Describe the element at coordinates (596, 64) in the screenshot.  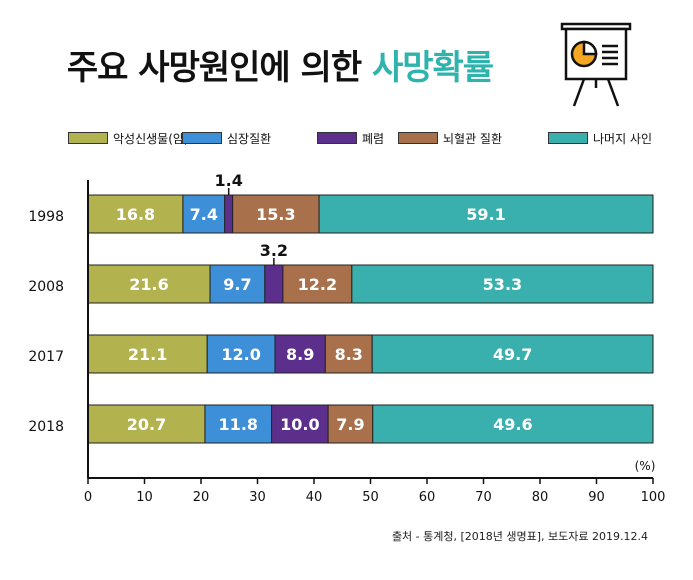
I see `presentation-board-icon` at that location.